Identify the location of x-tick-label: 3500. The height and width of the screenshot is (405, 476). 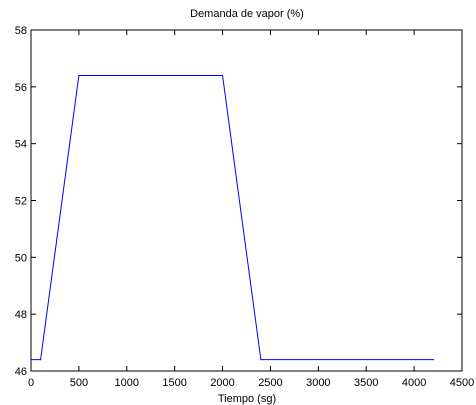
(366, 383).